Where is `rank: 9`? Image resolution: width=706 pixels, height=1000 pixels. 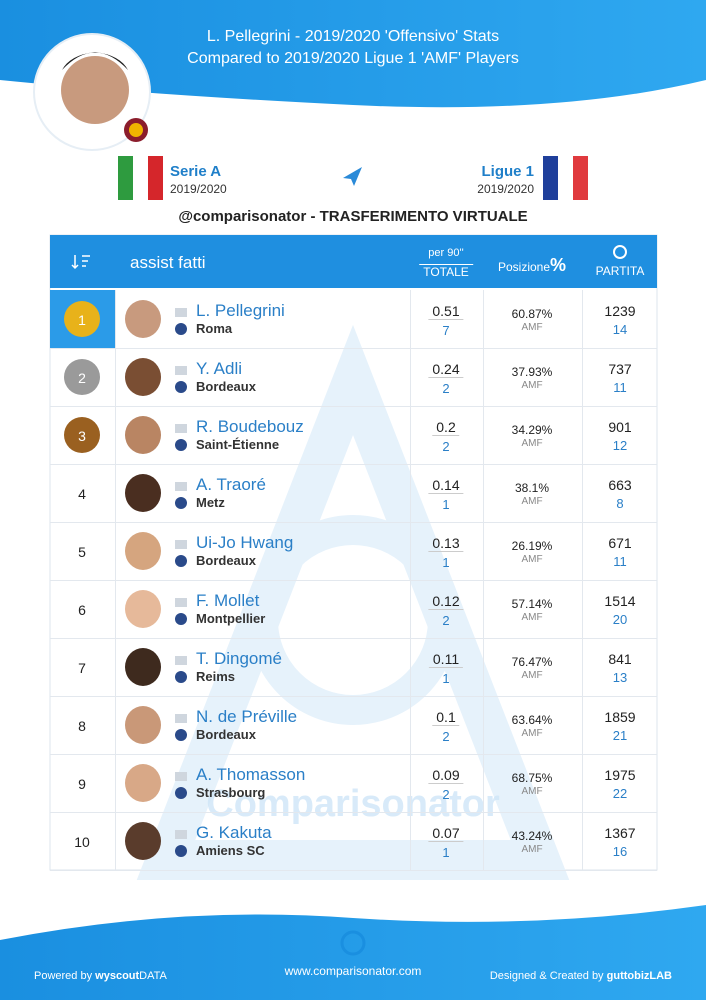 rank: 9 is located at coordinates (82, 784).